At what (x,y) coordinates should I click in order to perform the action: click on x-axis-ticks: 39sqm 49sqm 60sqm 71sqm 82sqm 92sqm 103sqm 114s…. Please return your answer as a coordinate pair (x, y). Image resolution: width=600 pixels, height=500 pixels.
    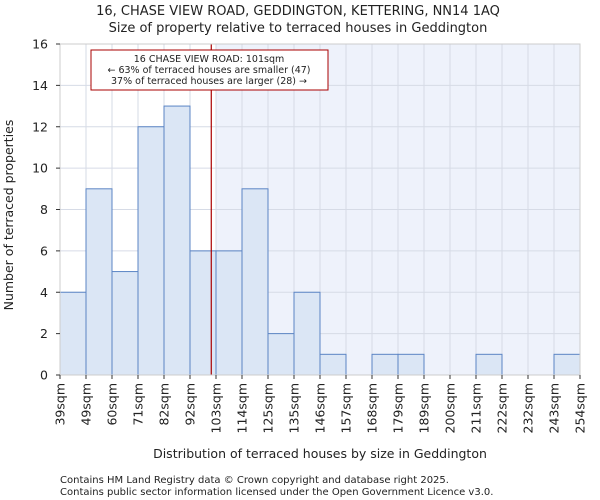
    Looking at the image, I should click on (320, 404).